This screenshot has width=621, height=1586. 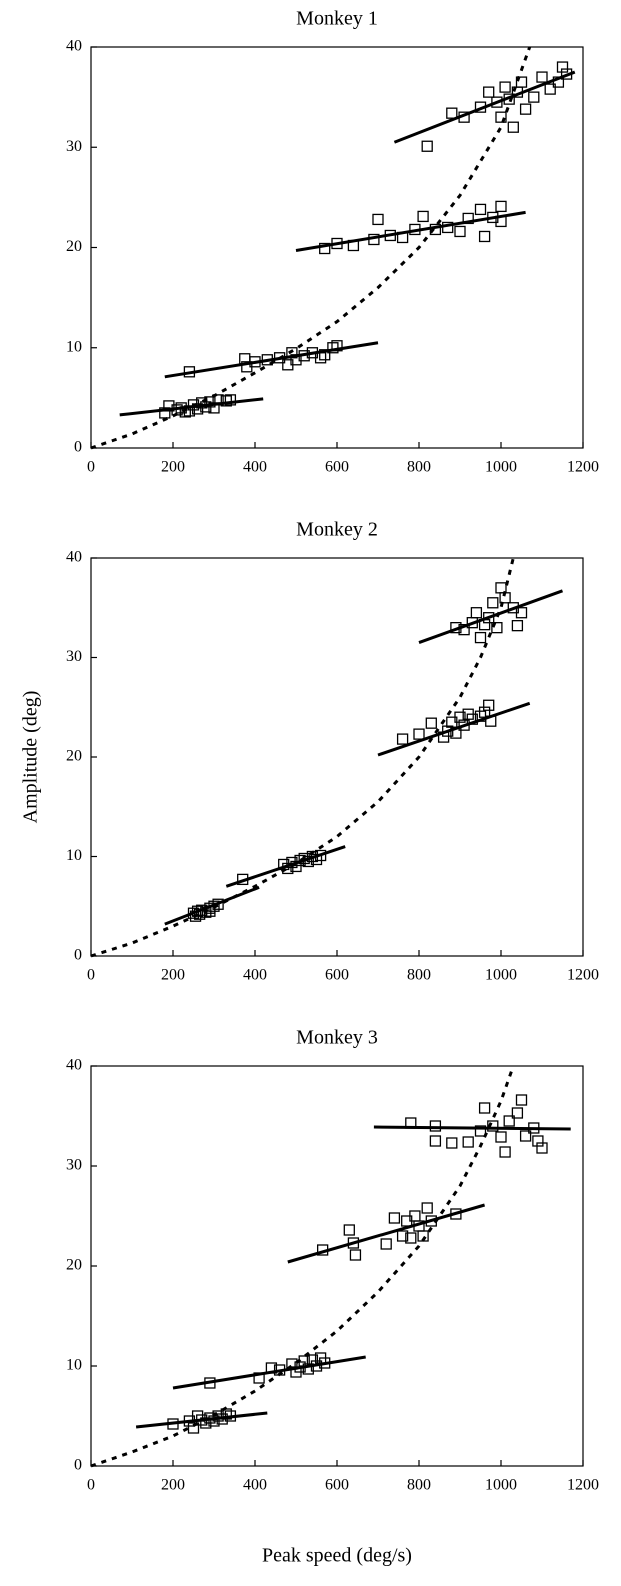 I want to click on x-axis-label: Peak speed (deg/s), so click(x=337, y=1556).